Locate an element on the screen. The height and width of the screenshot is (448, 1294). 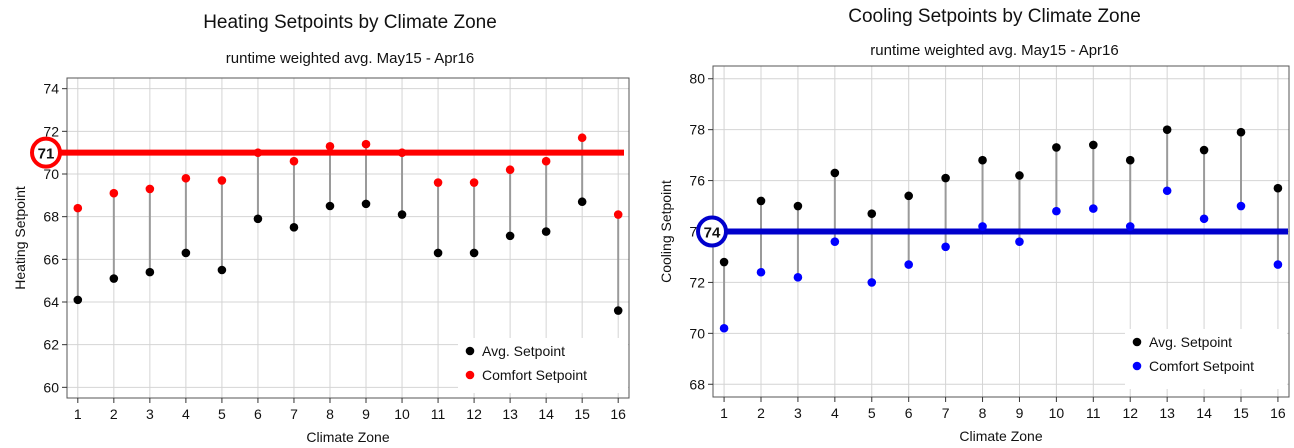
y-tick-label: 70 is located at coordinates (697, 333).